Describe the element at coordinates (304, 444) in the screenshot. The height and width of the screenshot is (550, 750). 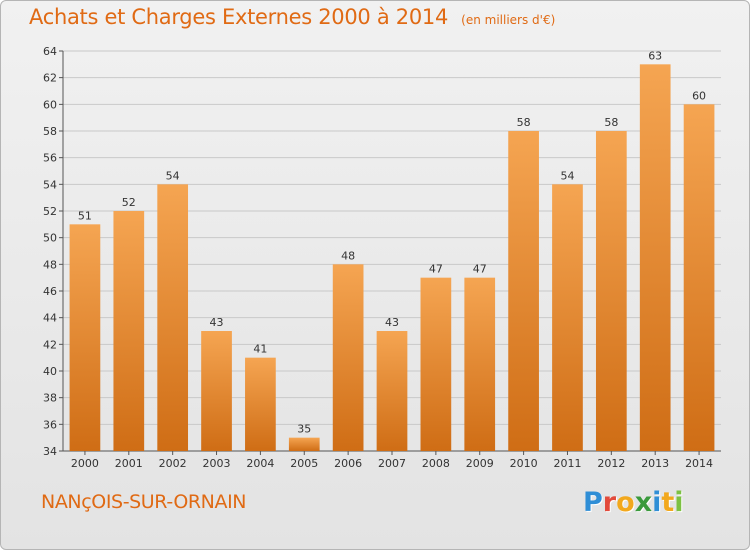
I see `bar-2005` at that location.